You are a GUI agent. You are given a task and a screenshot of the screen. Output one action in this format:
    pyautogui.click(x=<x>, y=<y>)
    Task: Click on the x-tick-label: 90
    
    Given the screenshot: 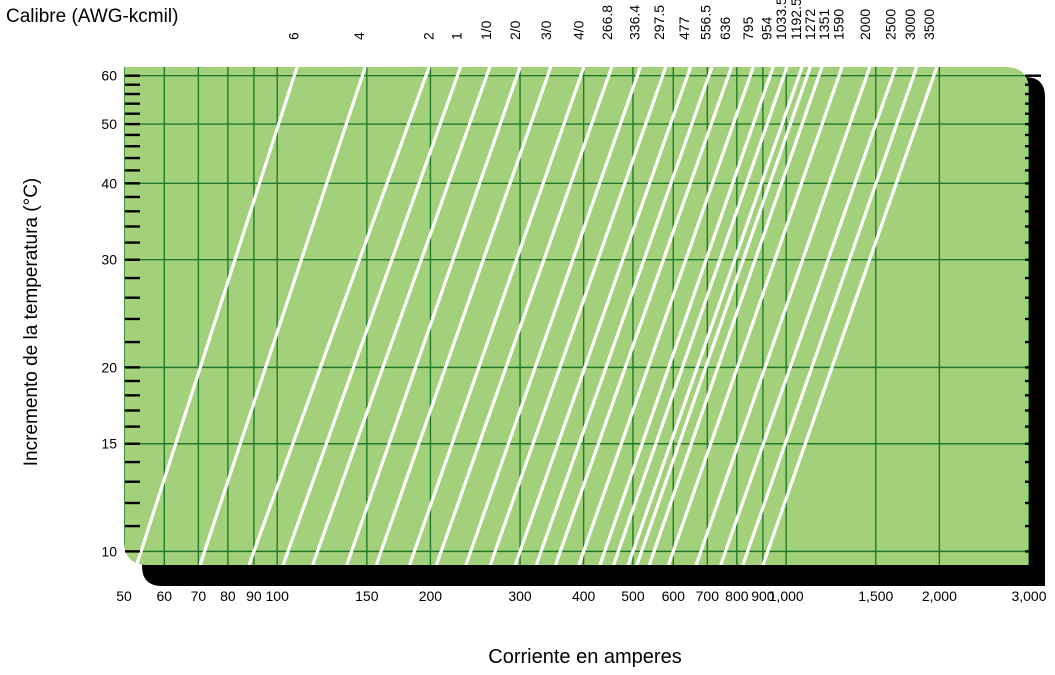 What is the action you would take?
    pyautogui.click(x=254, y=596)
    